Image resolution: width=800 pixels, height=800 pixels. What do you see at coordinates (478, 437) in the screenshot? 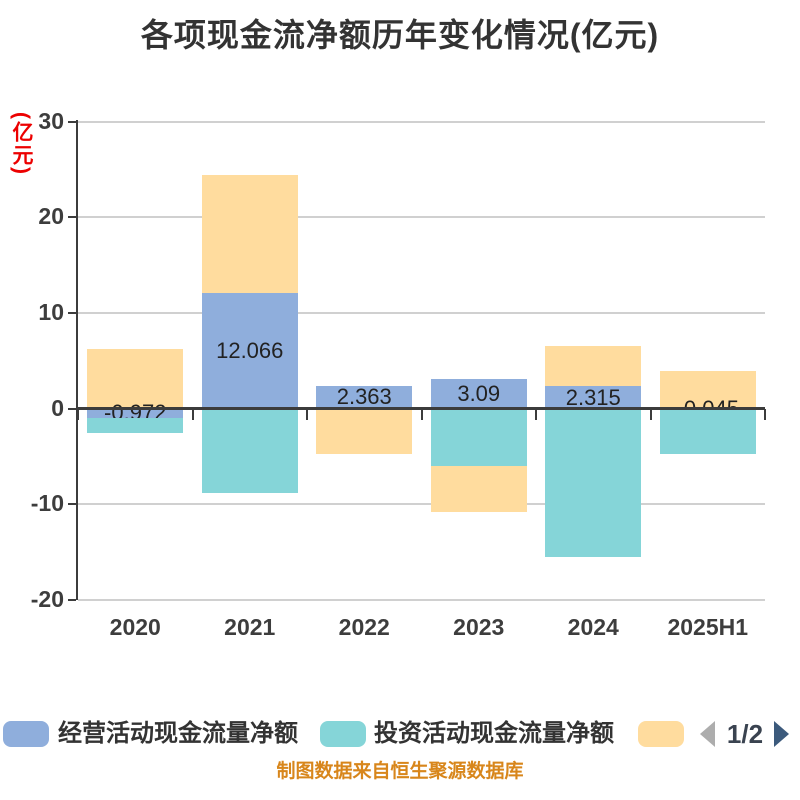
I see `bar-segment-investing-teal-2023` at bounding box center [478, 437].